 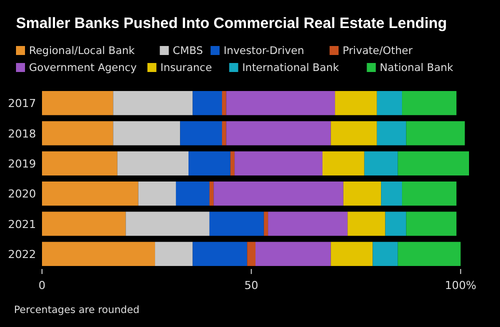 What do you see at coordinates (417, 68) in the screenshot?
I see `legend-label: National Bank` at bounding box center [417, 68].